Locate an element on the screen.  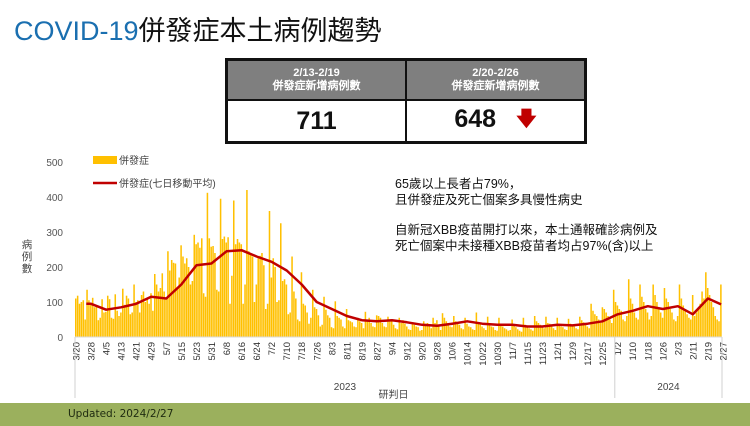
note-line: 死亡個案中未接種XBB疫苗者均占97%(含)以上 is located at coordinates (524, 246).